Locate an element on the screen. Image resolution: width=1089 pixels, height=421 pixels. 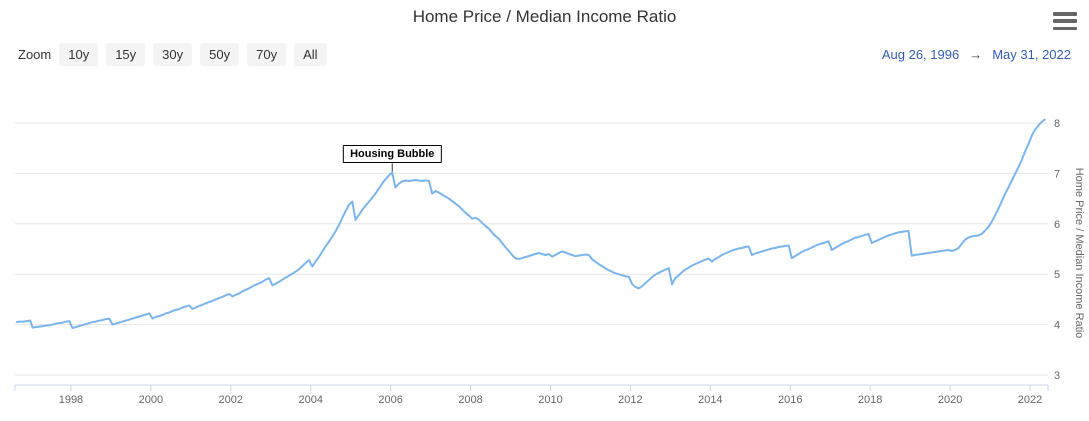
y-axis-tick-label: 4 is located at coordinates (1057, 326).